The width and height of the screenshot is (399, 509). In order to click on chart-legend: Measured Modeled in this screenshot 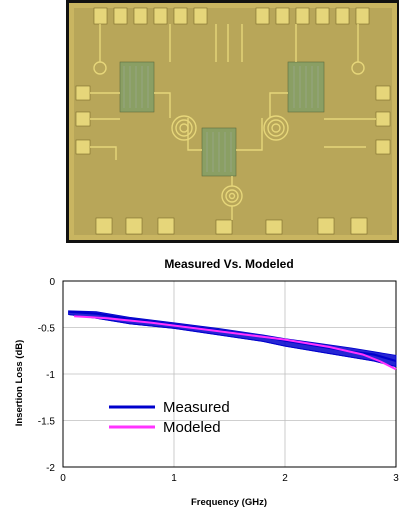, I will do `click(169, 417)`.